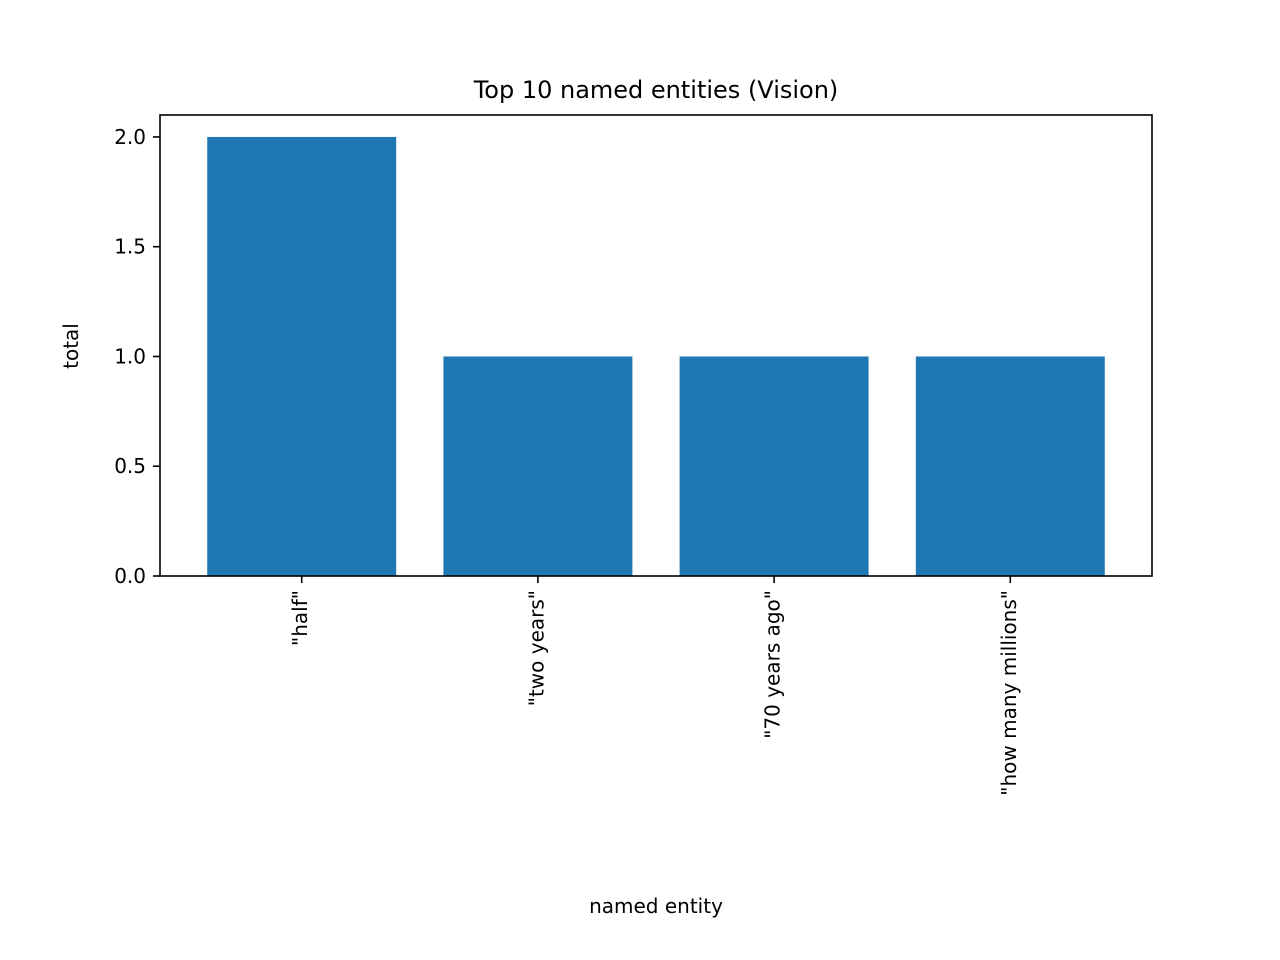  What do you see at coordinates (1009, 693) in the screenshot?
I see `x-tick-label: "how many millions"` at bounding box center [1009, 693].